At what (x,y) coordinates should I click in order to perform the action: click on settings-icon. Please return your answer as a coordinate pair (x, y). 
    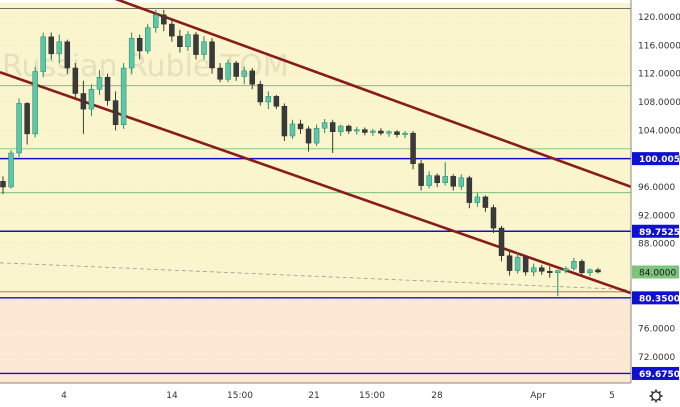
    Looking at the image, I should click on (656, 396).